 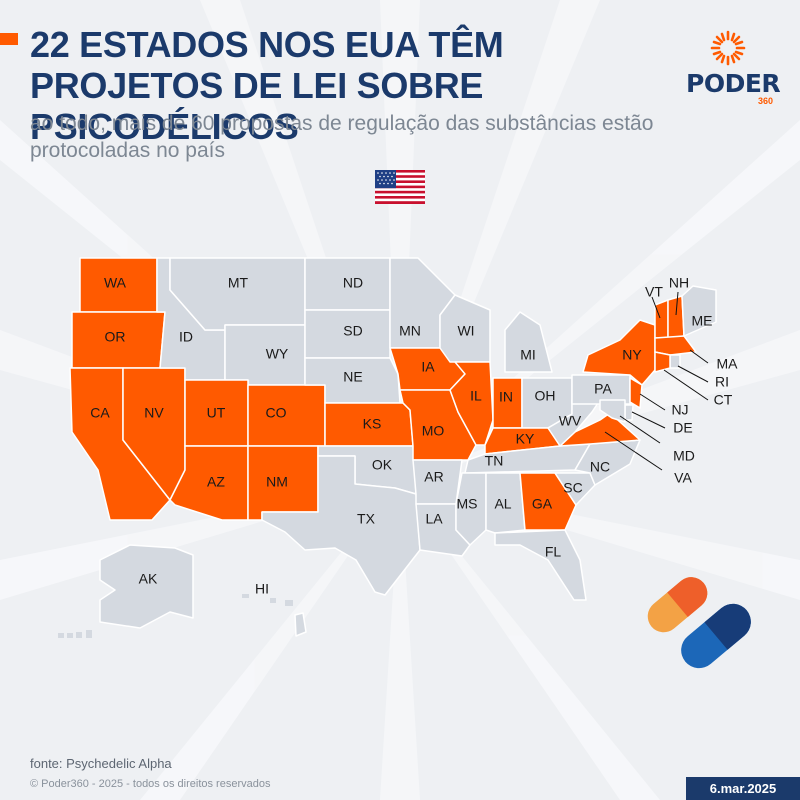 I want to click on state-label: AZ, so click(x=216, y=482).